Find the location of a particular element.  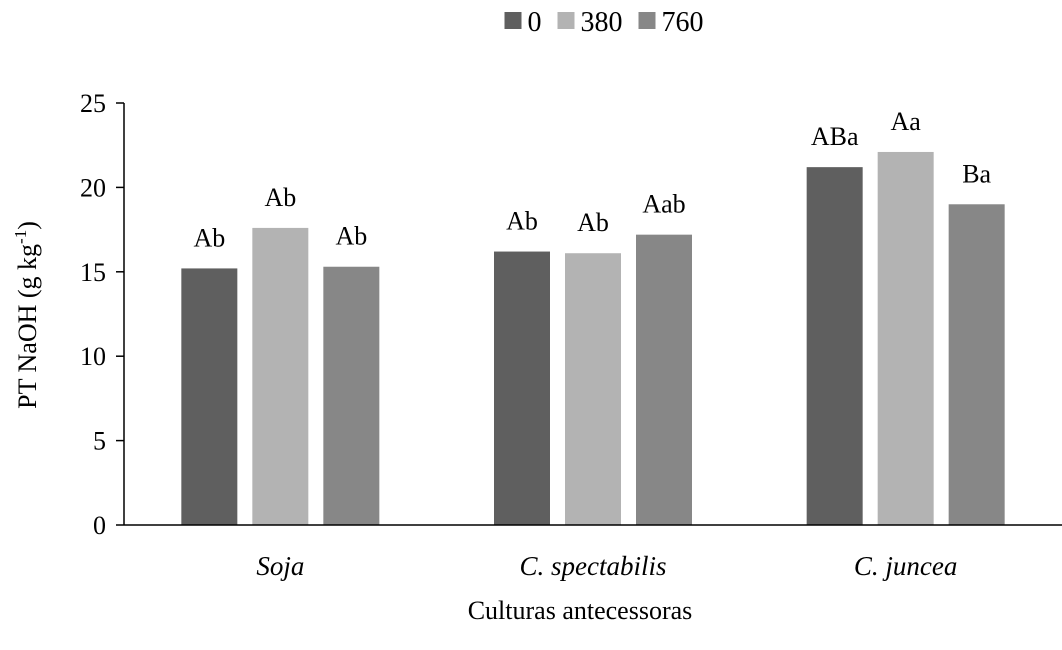

data-label: ABa is located at coordinates (835, 136).